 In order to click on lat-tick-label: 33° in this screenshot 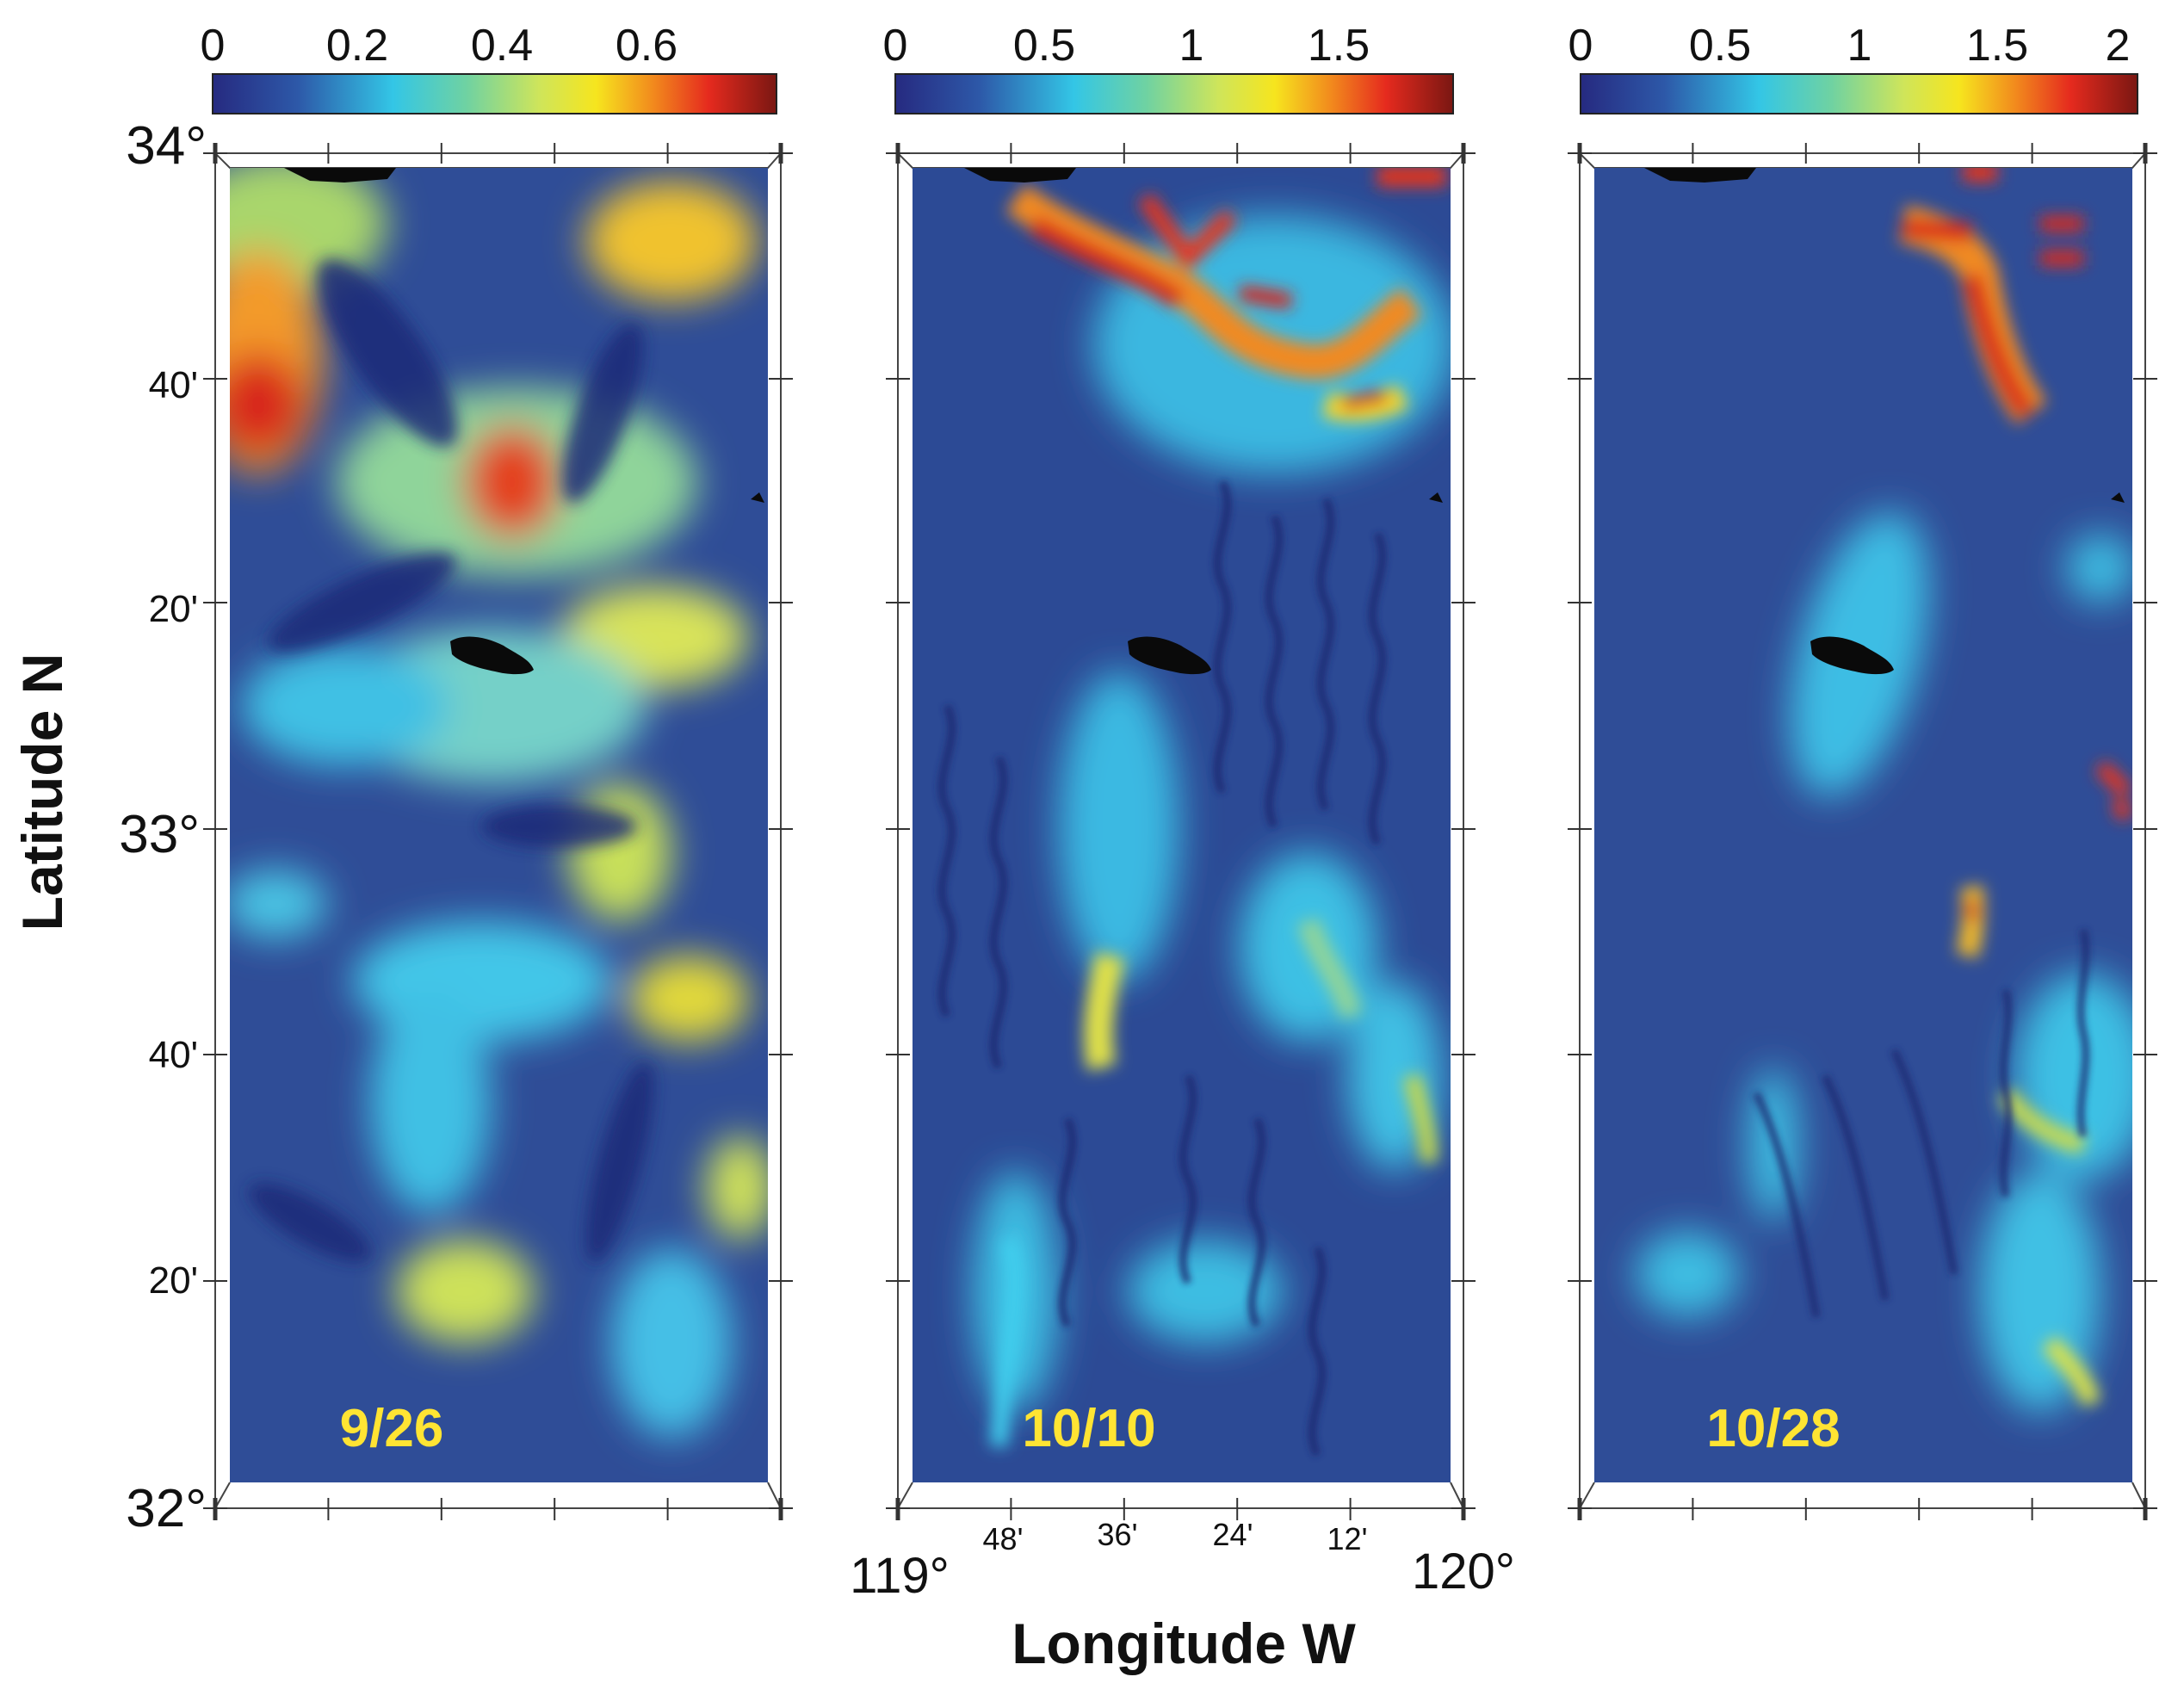, I will do `click(160, 834)`.